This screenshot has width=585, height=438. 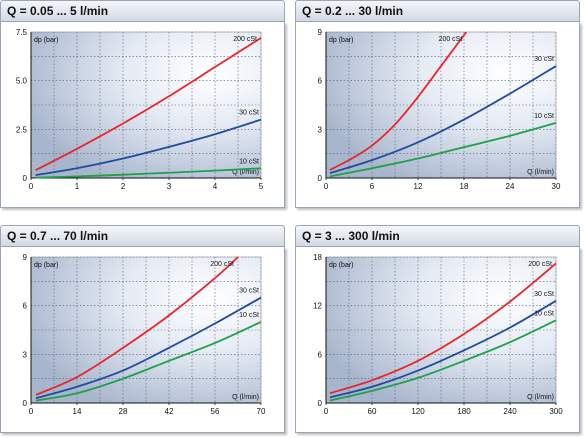 What do you see at coordinates (215, 411) in the screenshot?
I see `x-tick-label: 56` at bounding box center [215, 411].